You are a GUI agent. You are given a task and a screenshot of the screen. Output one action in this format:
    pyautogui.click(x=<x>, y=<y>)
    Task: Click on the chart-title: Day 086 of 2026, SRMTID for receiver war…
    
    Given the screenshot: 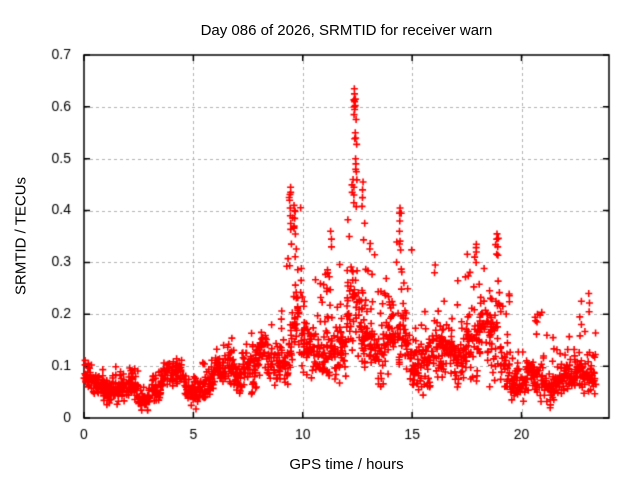 What is the action you would take?
    pyautogui.click(x=346, y=30)
    